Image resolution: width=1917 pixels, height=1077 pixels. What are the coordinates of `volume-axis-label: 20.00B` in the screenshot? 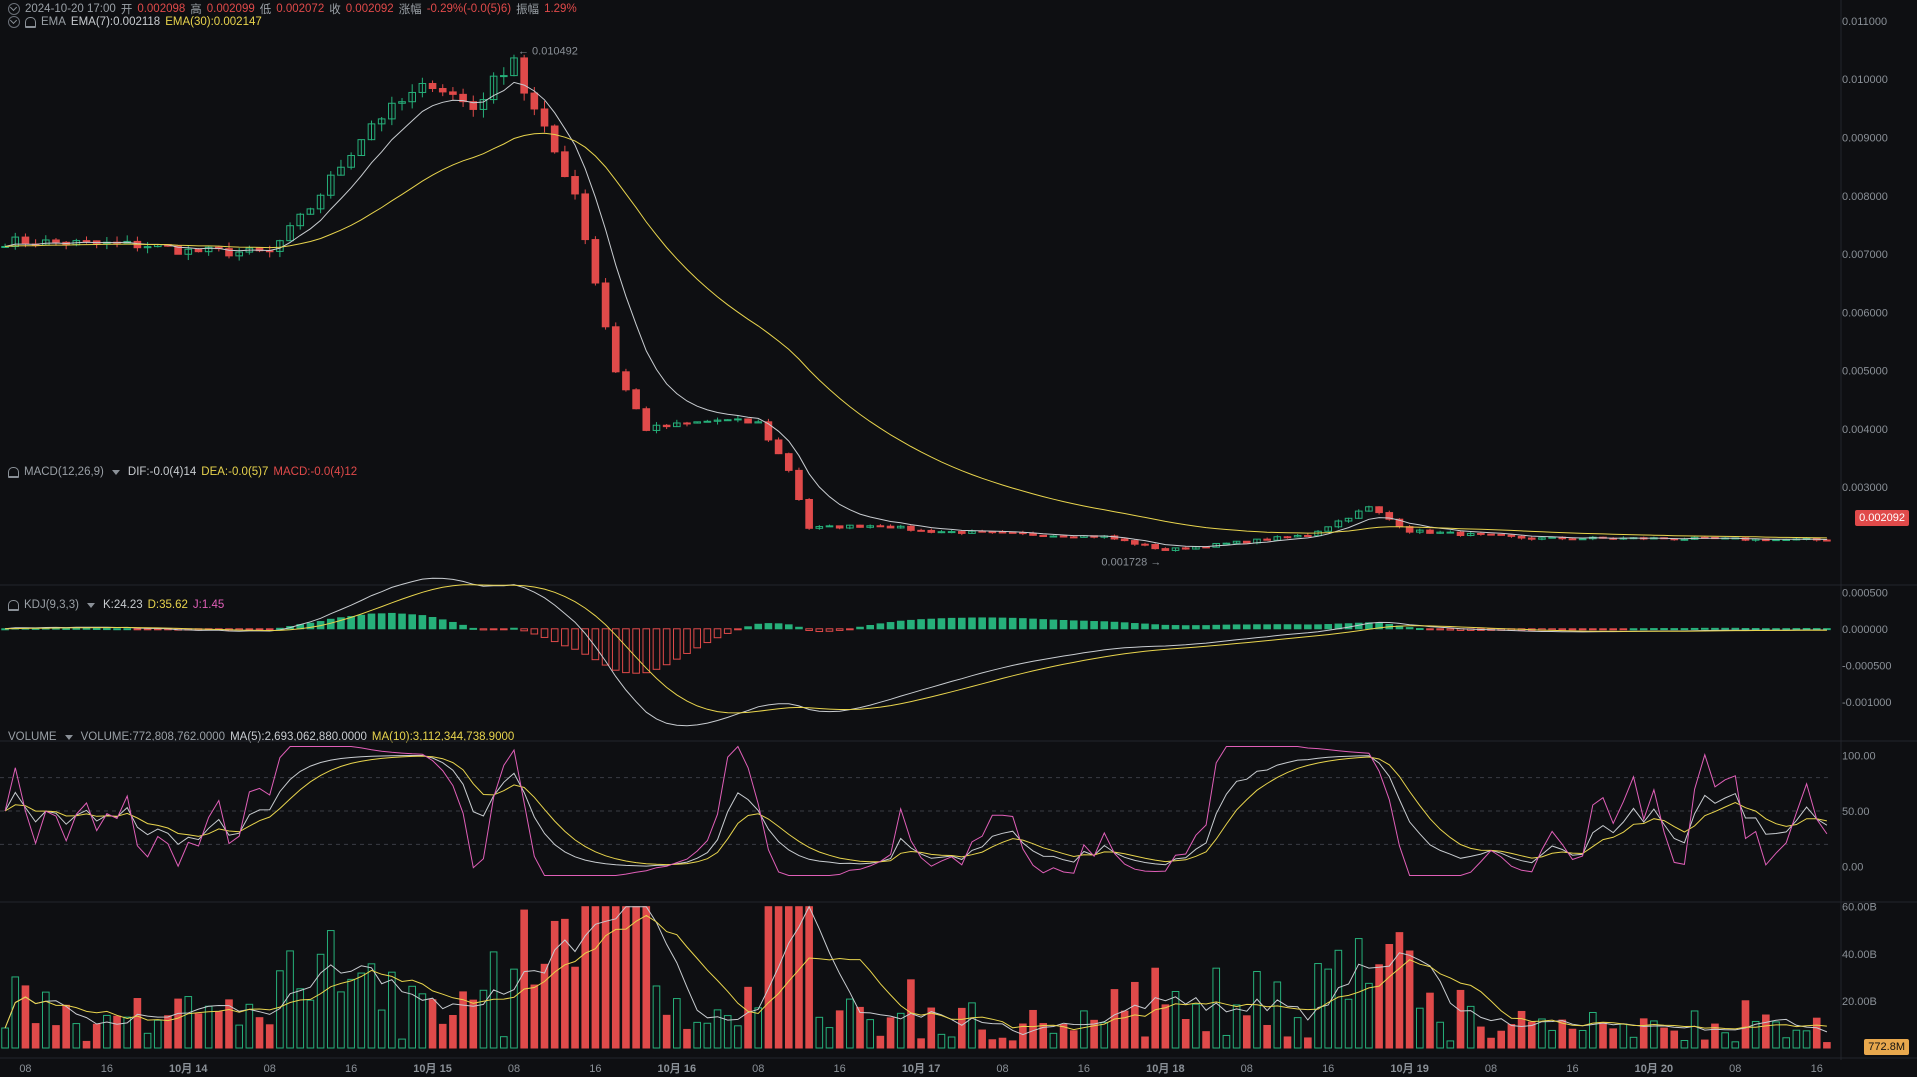 It's located at (1859, 1002).